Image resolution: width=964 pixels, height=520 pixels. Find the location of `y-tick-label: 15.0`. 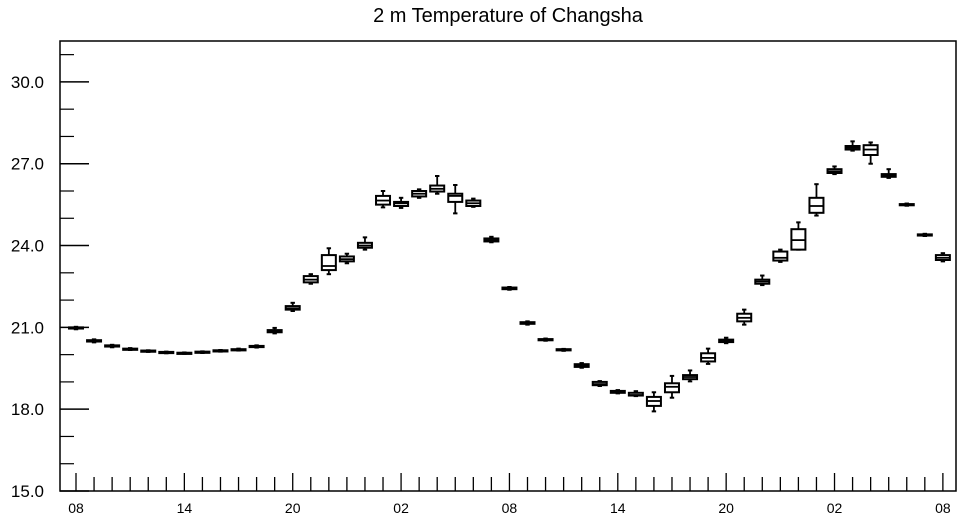

y-tick-label: 15.0 is located at coordinates (27, 491).